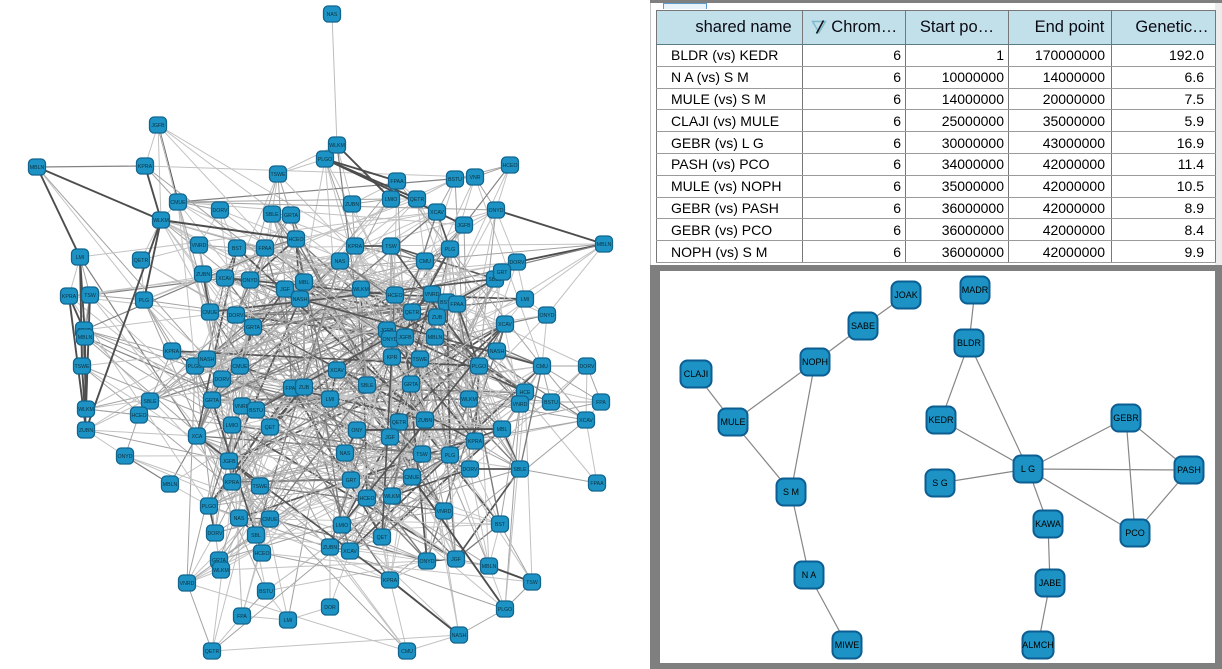 The width and height of the screenshot is (1222, 669). What do you see at coordinates (863, 326) in the screenshot?
I see `svg-text: SABE` at bounding box center [863, 326].